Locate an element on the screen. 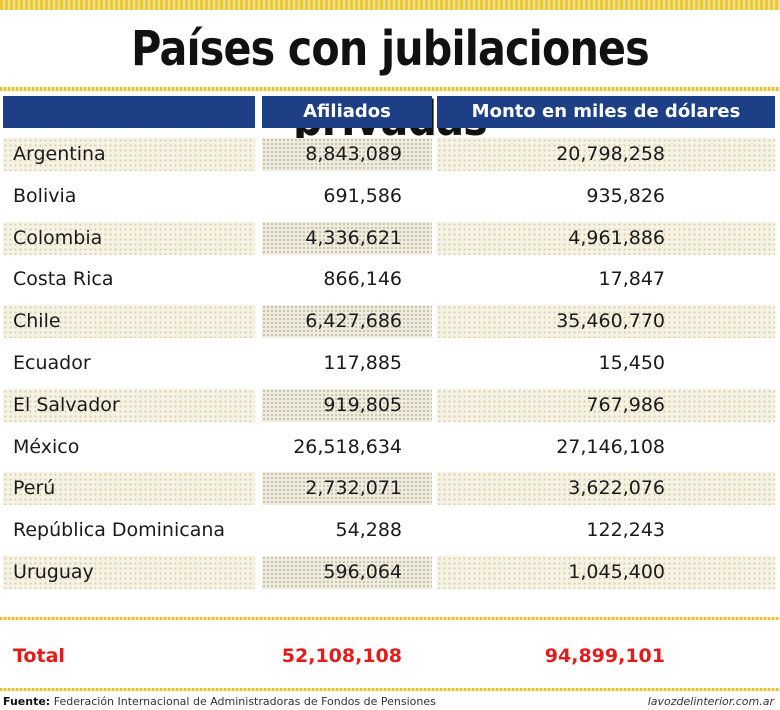 The width and height of the screenshot is (780, 710). monto-cell: 20,798,258 is located at coordinates (606, 154).